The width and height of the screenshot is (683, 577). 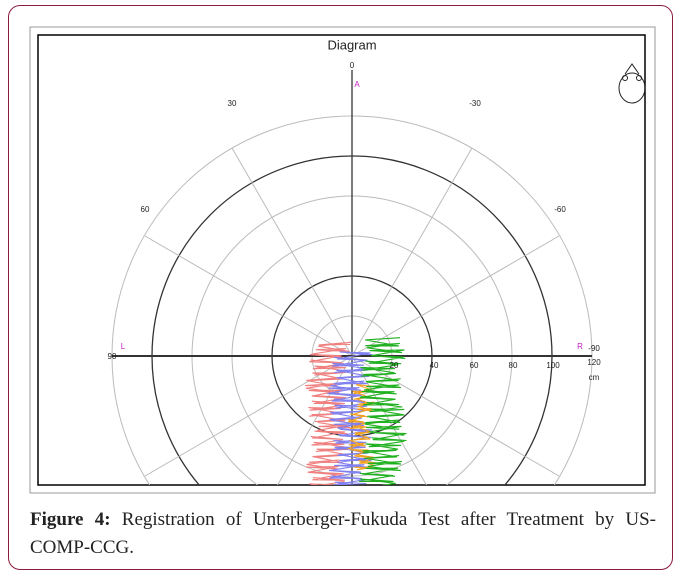 I want to click on angle-label: 90, so click(x=112, y=356).